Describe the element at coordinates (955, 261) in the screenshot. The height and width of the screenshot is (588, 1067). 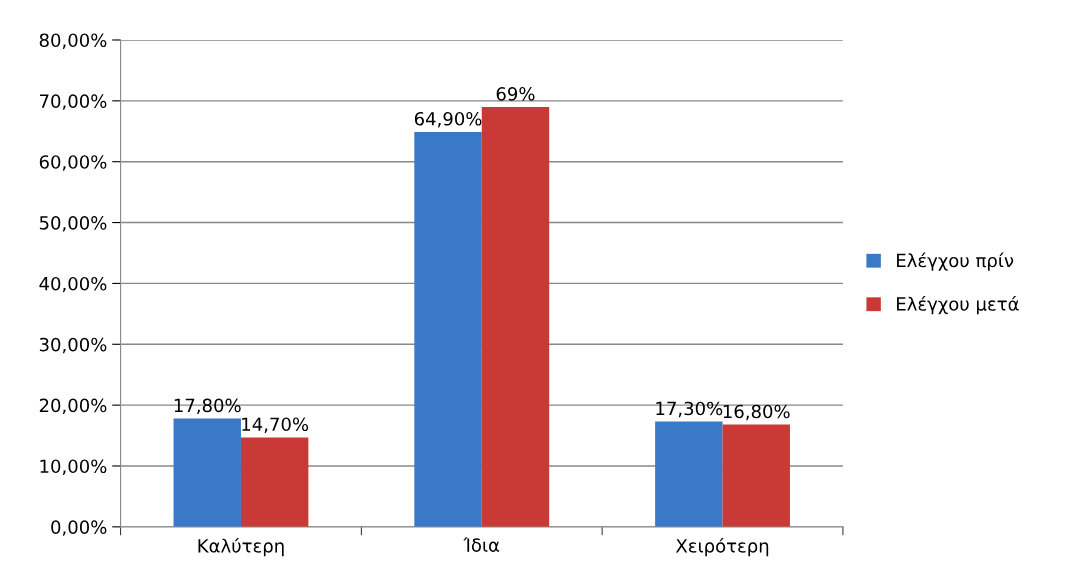
I see `legend-label: Ελέγχου πρίν` at that location.